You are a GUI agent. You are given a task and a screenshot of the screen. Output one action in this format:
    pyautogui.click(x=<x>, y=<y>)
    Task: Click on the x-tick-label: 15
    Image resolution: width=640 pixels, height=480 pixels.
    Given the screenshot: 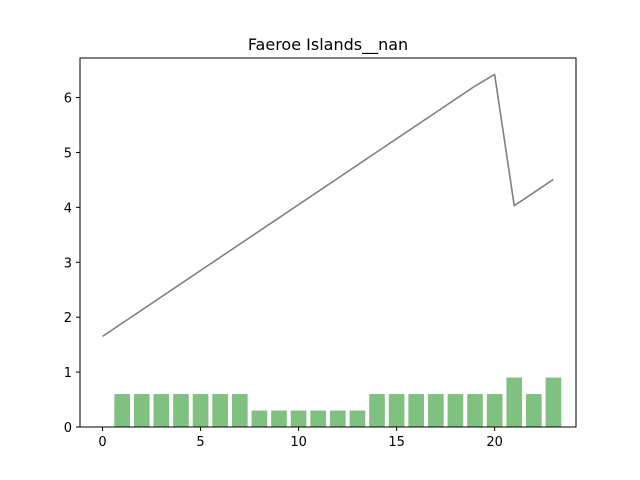 What is the action you would take?
    pyautogui.click(x=396, y=442)
    